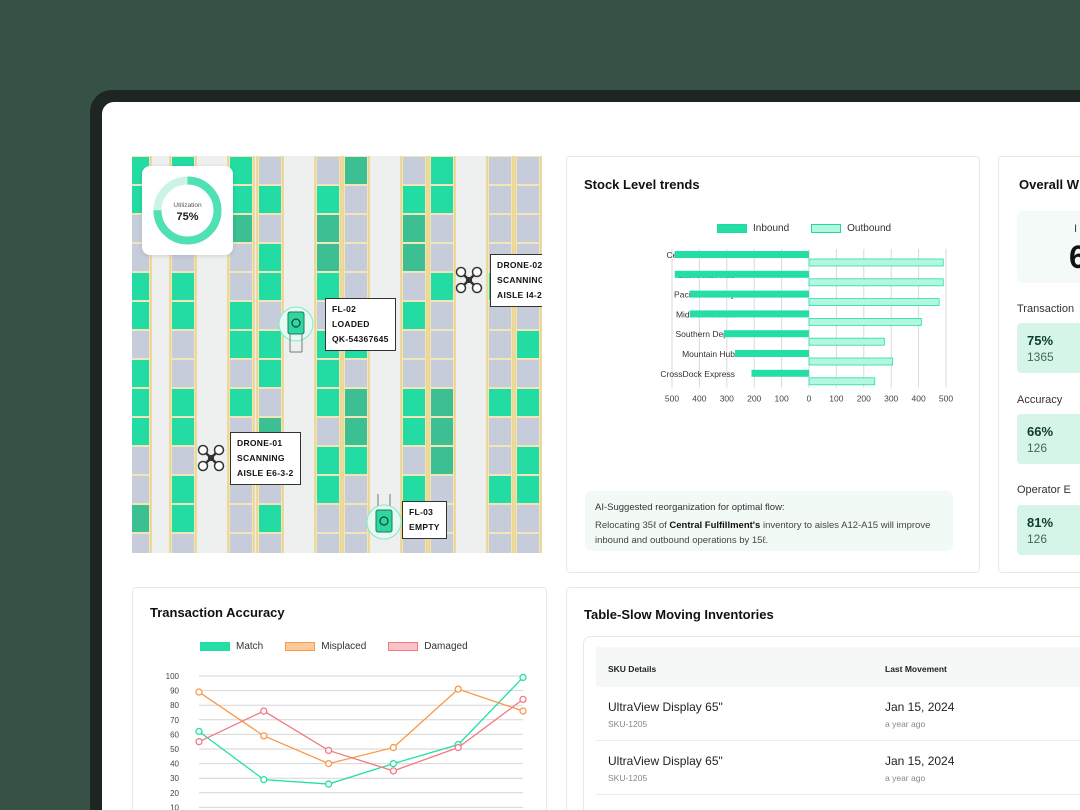  What do you see at coordinates (469, 280) in the screenshot?
I see `drone-02-icon` at bounding box center [469, 280].